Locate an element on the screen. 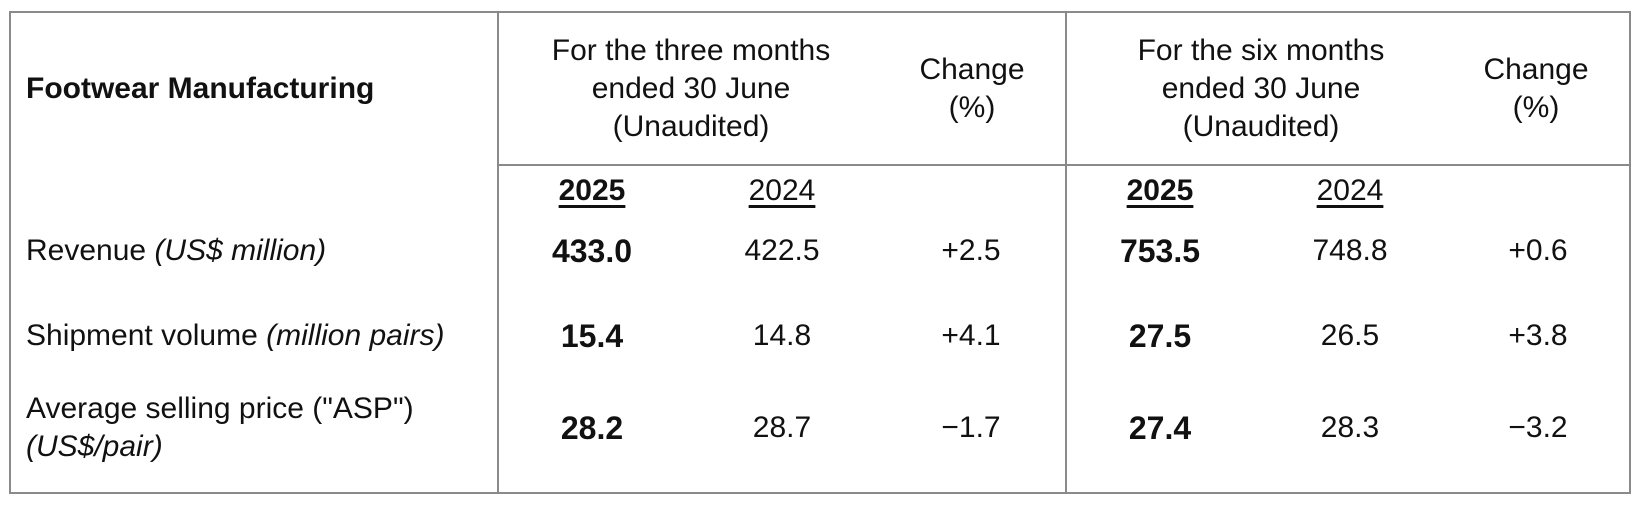 The width and height of the screenshot is (1640, 506). year-six-months-prior: 2024 is located at coordinates (1350, 190).